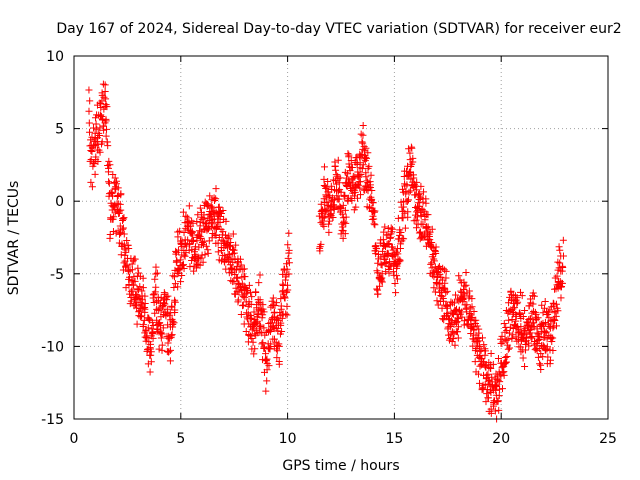 The width and height of the screenshot is (640, 480). What do you see at coordinates (52, 347) in the screenshot?
I see `y-tick-label: -10` at bounding box center [52, 347].